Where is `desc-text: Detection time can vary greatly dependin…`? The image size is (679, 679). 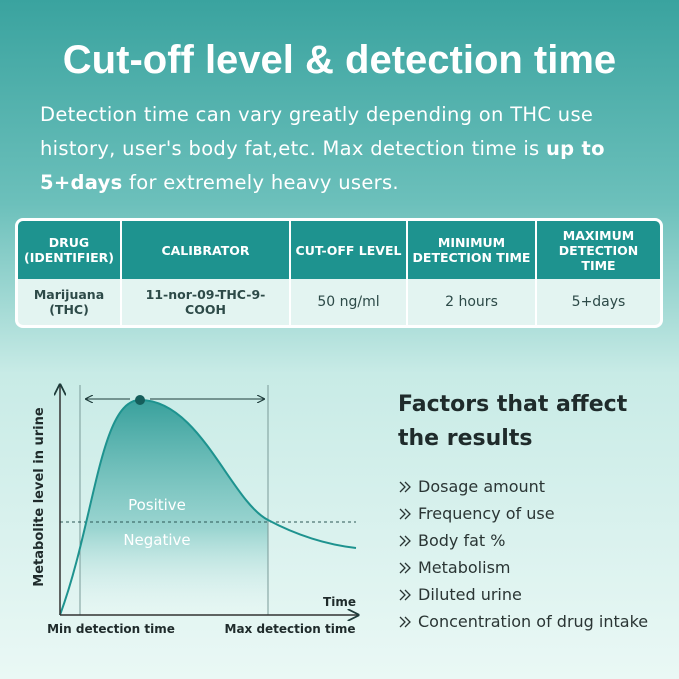
desc-text: Detection time can vary greatly dependin… is located at coordinates (317, 131).